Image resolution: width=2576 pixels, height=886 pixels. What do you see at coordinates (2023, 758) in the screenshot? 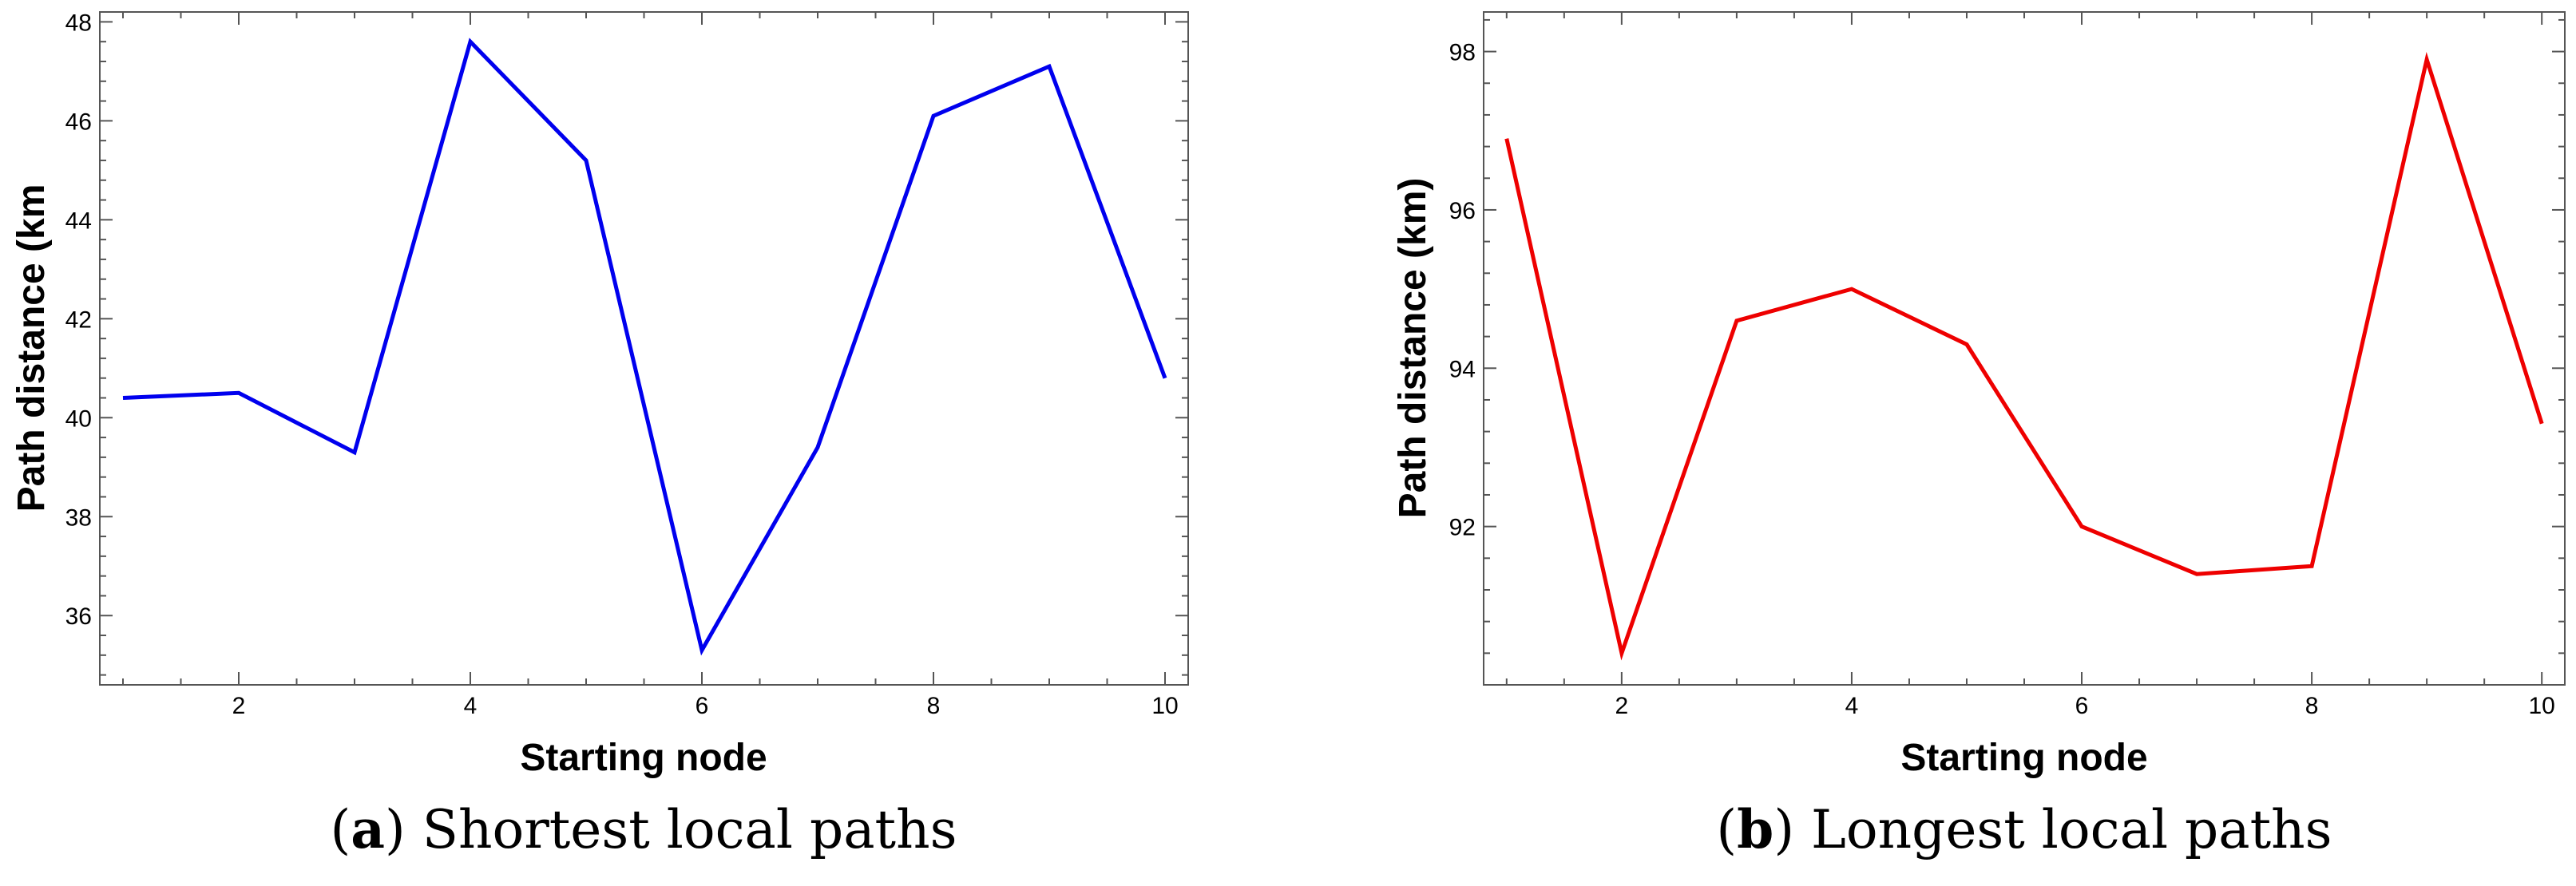
I see `chart-b-x-axis-label: Starting node` at bounding box center [2023, 758].